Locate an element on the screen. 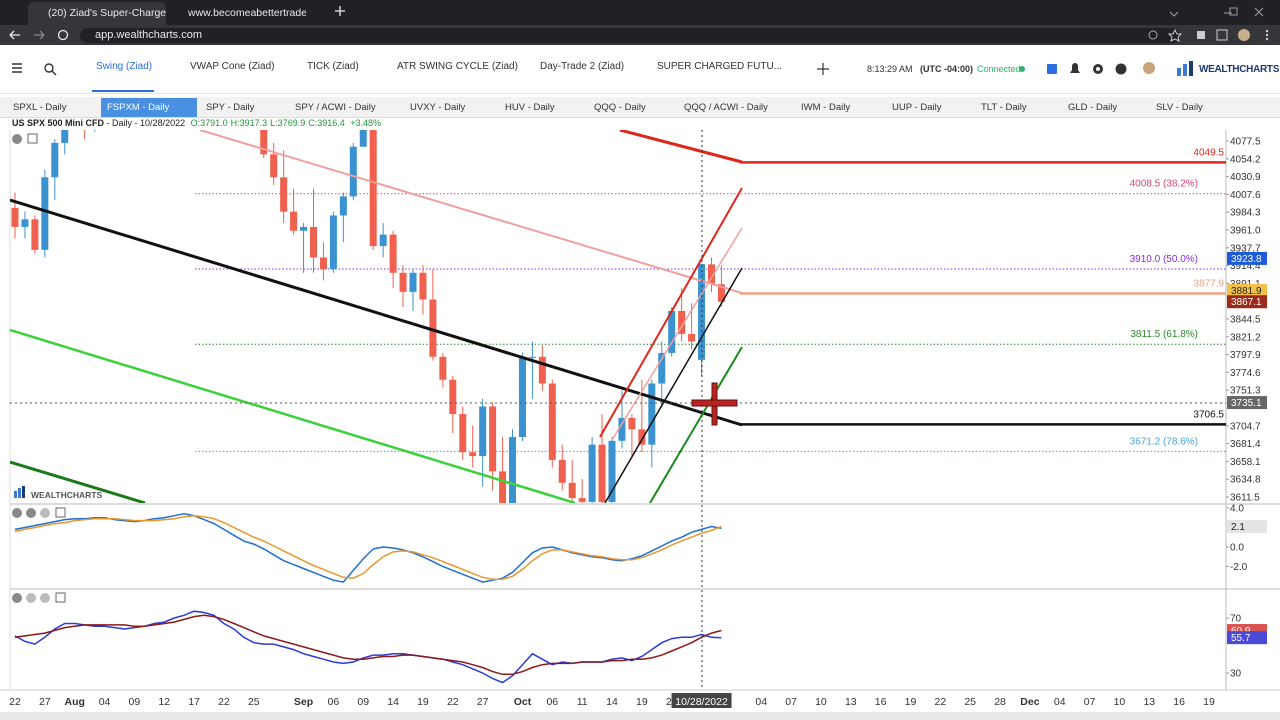  x-tick-label: 06 is located at coordinates (552, 702).